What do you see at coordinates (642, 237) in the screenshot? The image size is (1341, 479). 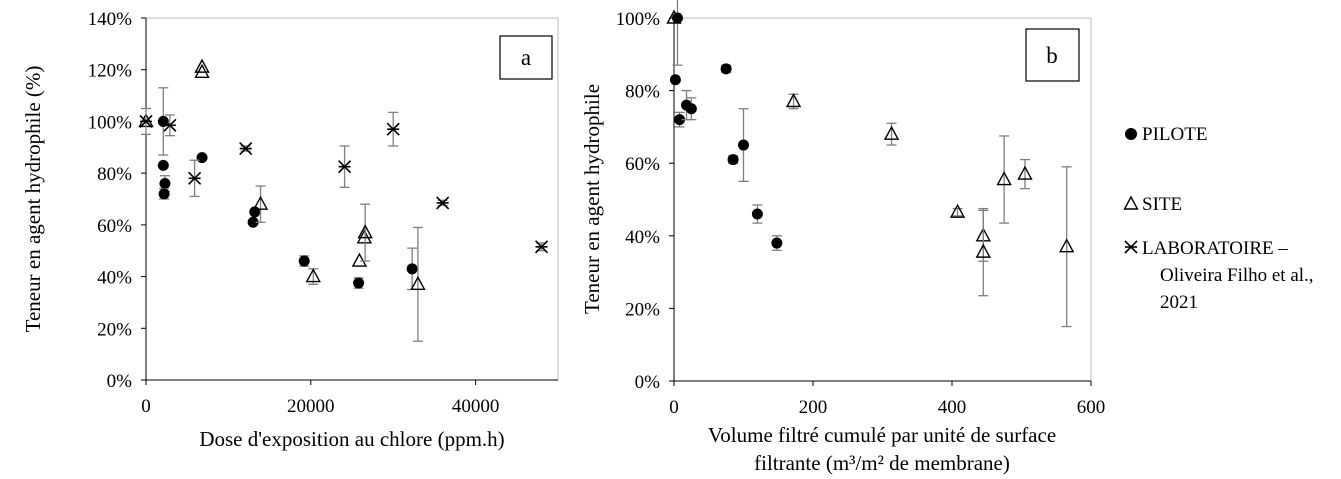 I see `panel-b-y-tick-label: 40%` at bounding box center [642, 237].